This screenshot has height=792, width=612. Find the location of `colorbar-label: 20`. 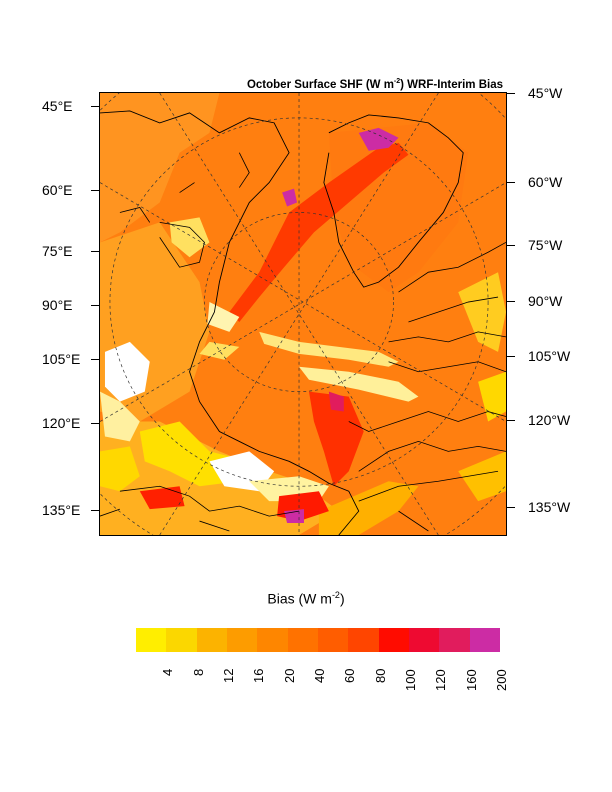

colorbar-label: 20 is located at coordinates (289, 675).